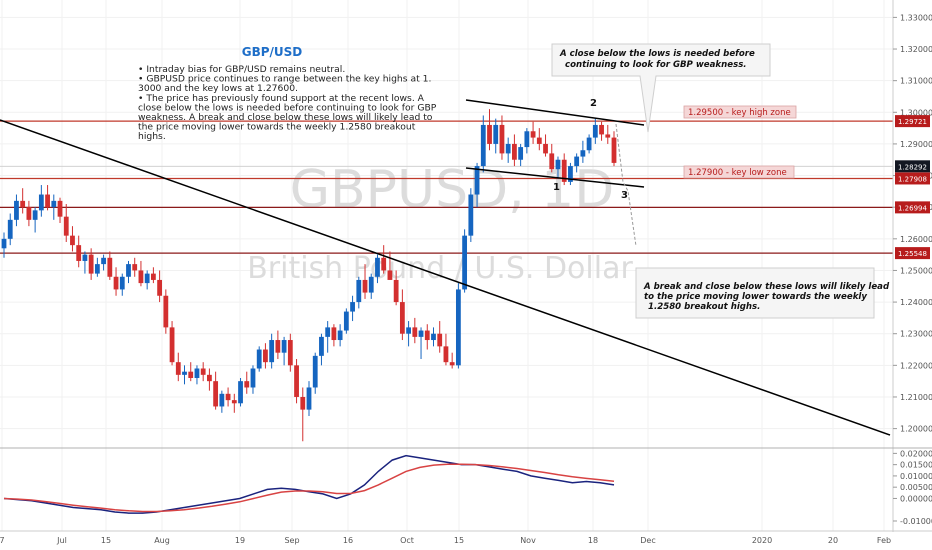  Describe the element at coordinates (348, 540) in the screenshot. I see `x-tick-label: 16` at that location.